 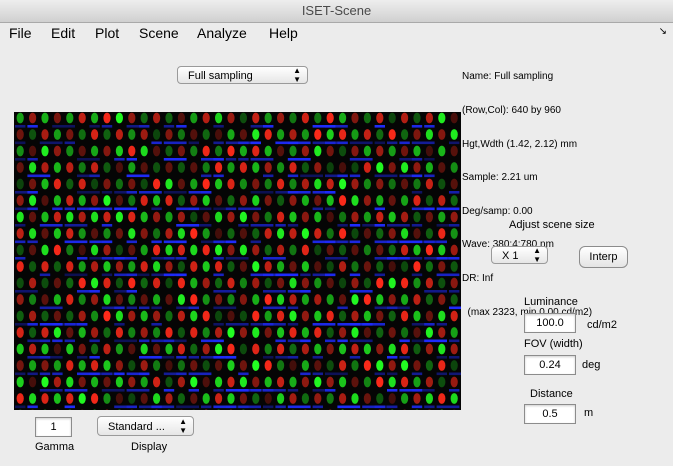 I want to click on menu-analyze: Analyze, so click(x=222, y=33).